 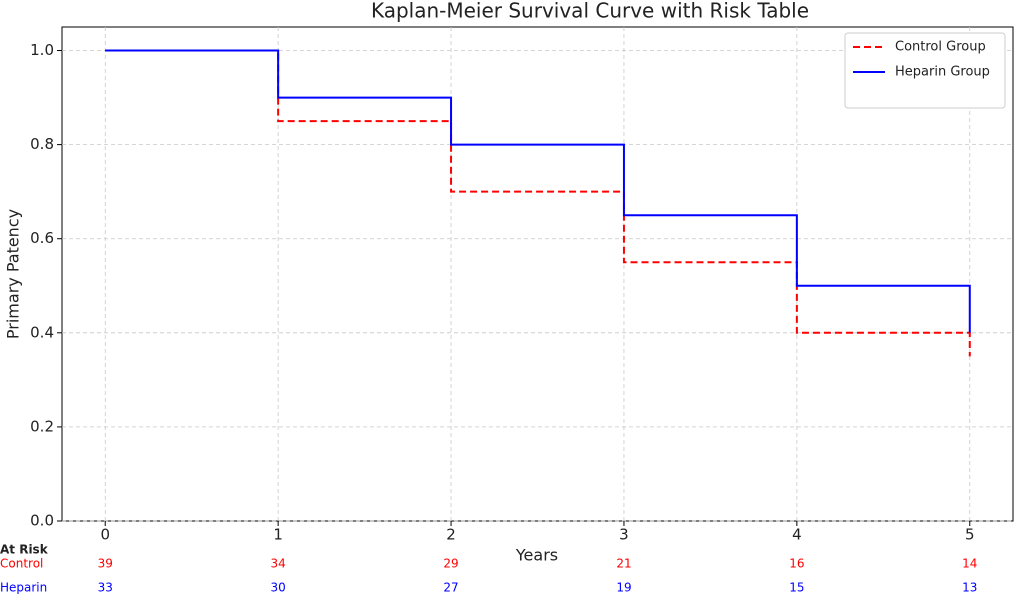 What do you see at coordinates (969, 588) in the screenshot?
I see `risk-count: 13` at bounding box center [969, 588].